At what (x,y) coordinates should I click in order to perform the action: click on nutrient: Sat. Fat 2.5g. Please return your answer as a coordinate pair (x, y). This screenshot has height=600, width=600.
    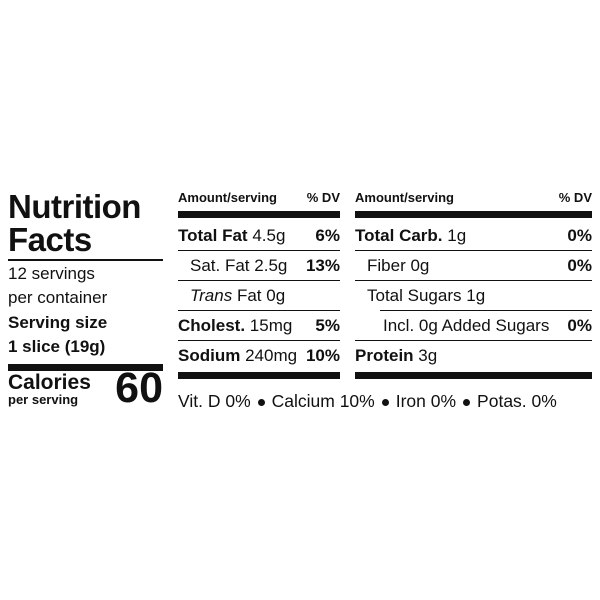
    Looking at the image, I should click on (238, 266).